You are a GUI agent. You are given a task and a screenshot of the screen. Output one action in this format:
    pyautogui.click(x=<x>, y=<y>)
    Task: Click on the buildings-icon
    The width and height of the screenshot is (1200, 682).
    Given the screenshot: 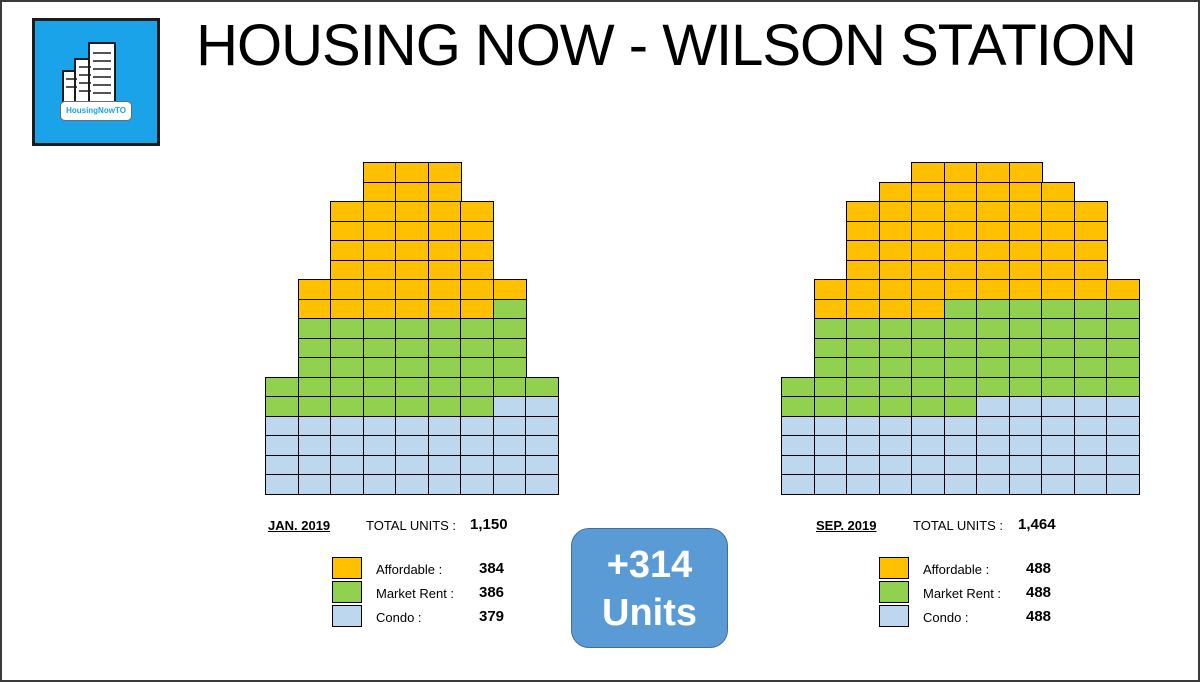 What is the action you would take?
    pyautogui.click(x=89, y=74)
    